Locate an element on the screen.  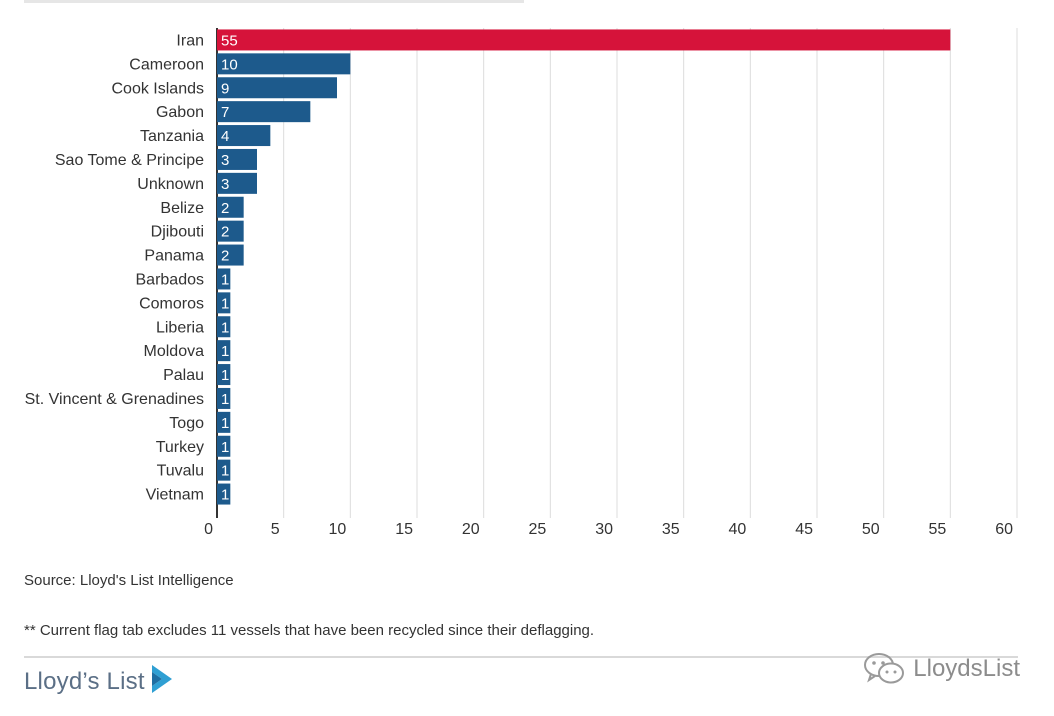
x-tick-label: 15 is located at coordinates (404, 529).